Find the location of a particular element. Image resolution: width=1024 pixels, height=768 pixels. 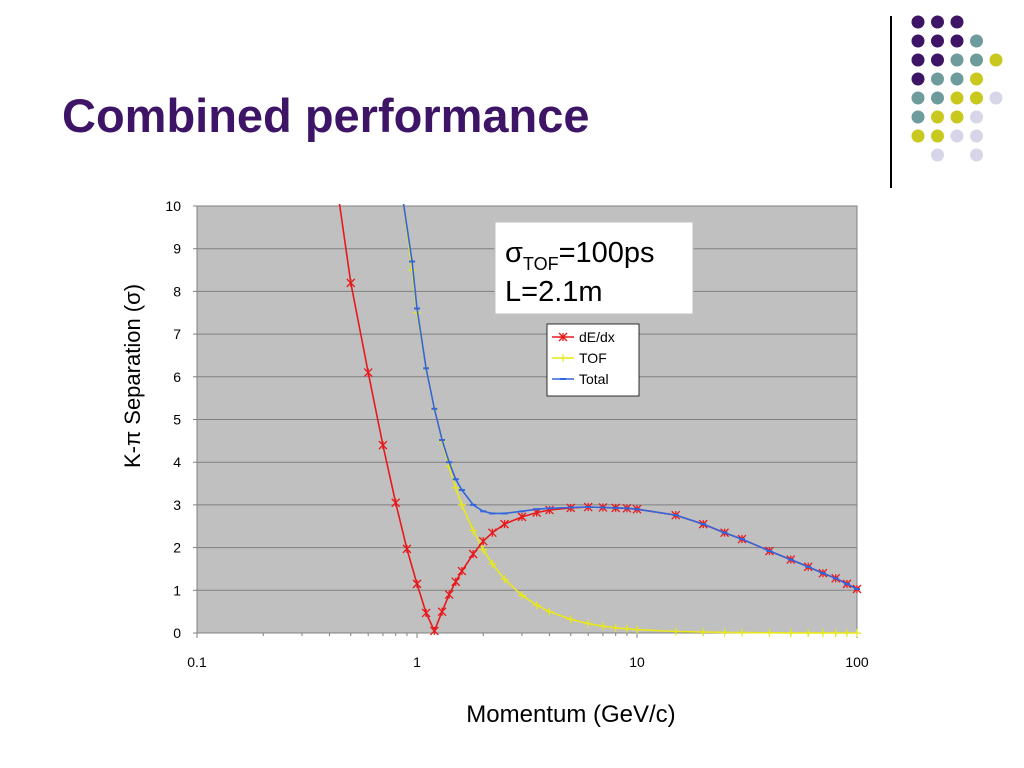

svg-text: σTOF=100ps is located at coordinates (580, 255).